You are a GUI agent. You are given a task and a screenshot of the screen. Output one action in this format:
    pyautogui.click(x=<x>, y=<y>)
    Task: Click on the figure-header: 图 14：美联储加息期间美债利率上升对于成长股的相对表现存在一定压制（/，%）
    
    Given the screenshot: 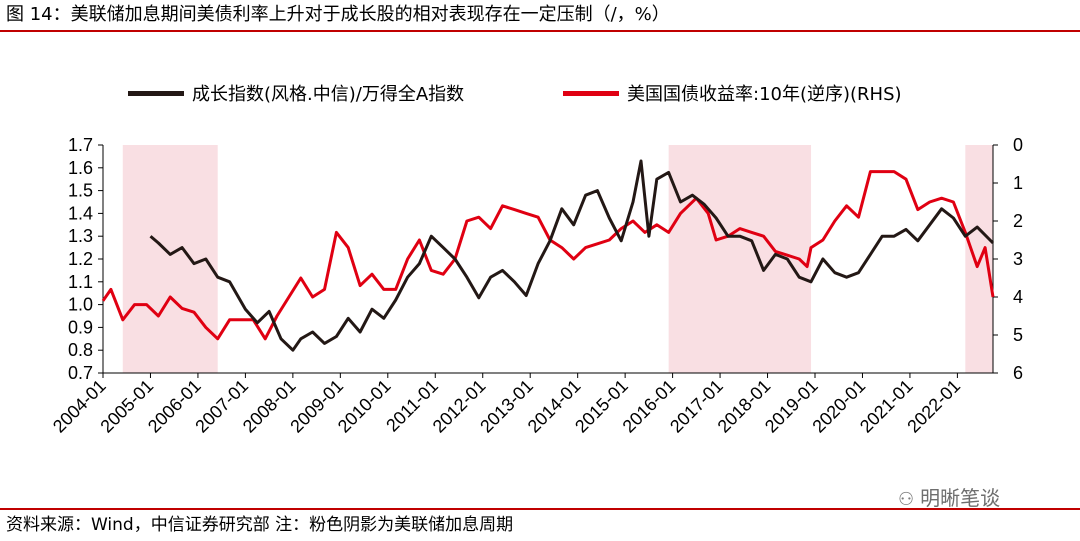 What is the action you would take?
    pyautogui.click(x=540, y=16)
    